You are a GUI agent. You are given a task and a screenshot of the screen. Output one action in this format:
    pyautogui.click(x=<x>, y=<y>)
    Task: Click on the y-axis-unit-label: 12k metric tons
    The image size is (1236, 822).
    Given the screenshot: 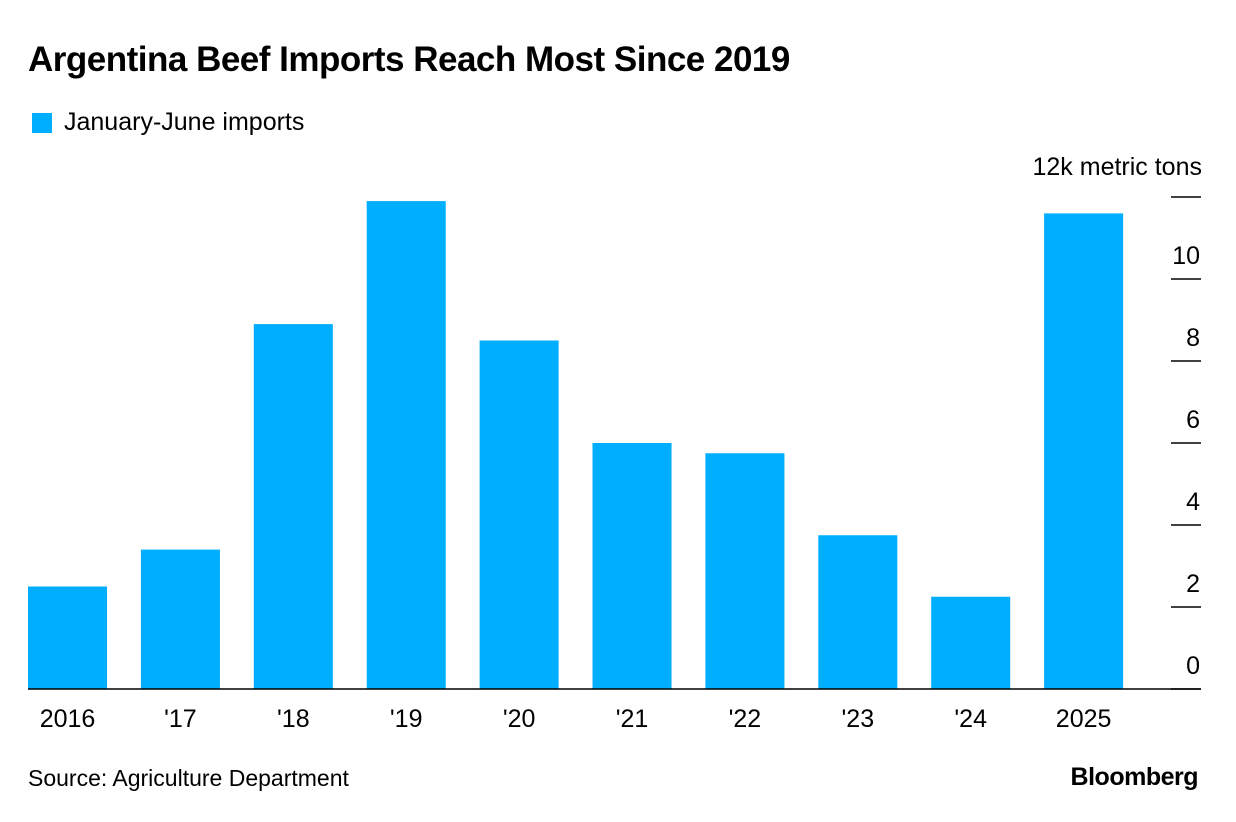 What is the action you would take?
    pyautogui.click(x=1117, y=167)
    